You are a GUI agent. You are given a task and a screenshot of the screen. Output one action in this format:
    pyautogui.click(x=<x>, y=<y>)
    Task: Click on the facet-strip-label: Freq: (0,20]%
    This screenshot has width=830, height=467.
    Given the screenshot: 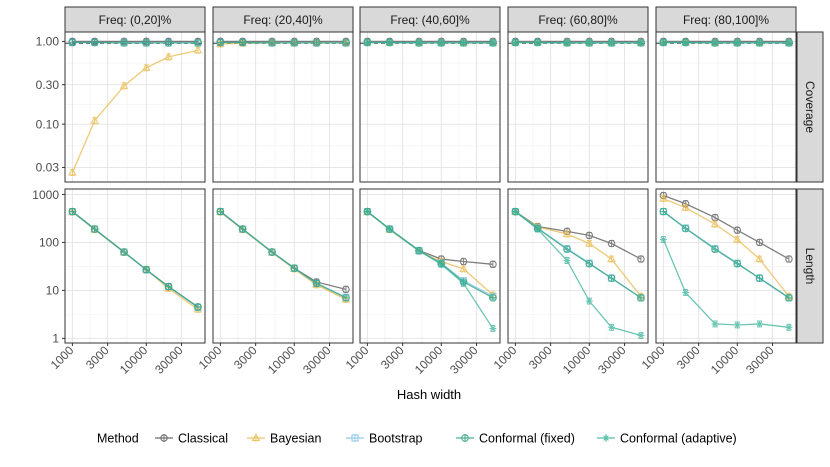 What is the action you would take?
    pyautogui.click(x=135, y=20)
    